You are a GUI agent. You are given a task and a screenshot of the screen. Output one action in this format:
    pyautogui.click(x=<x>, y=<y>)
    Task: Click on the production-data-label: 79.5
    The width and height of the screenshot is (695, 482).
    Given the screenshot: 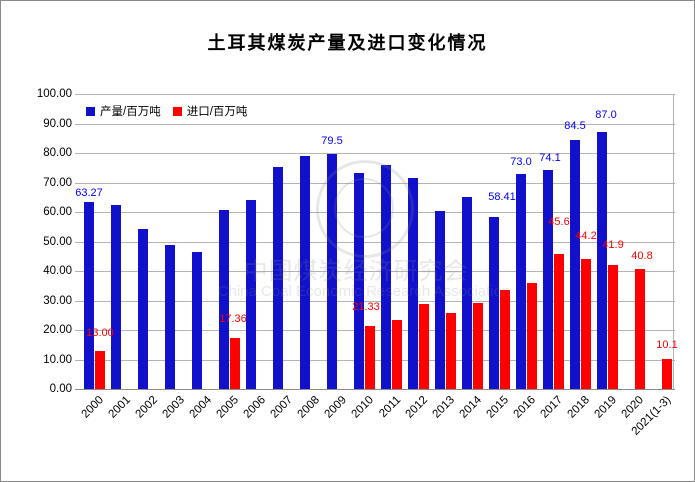 What is the action you would take?
    pyautogui.click(x=332, y=141)
    